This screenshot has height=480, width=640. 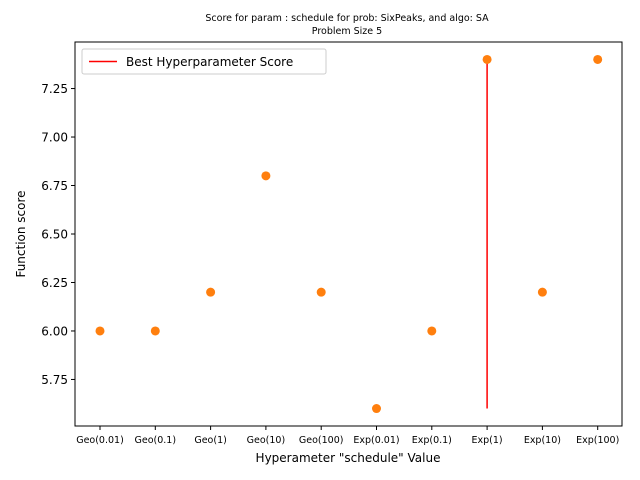 I want to click on y-tick-label: 7.00, so click(x=54, y=138).